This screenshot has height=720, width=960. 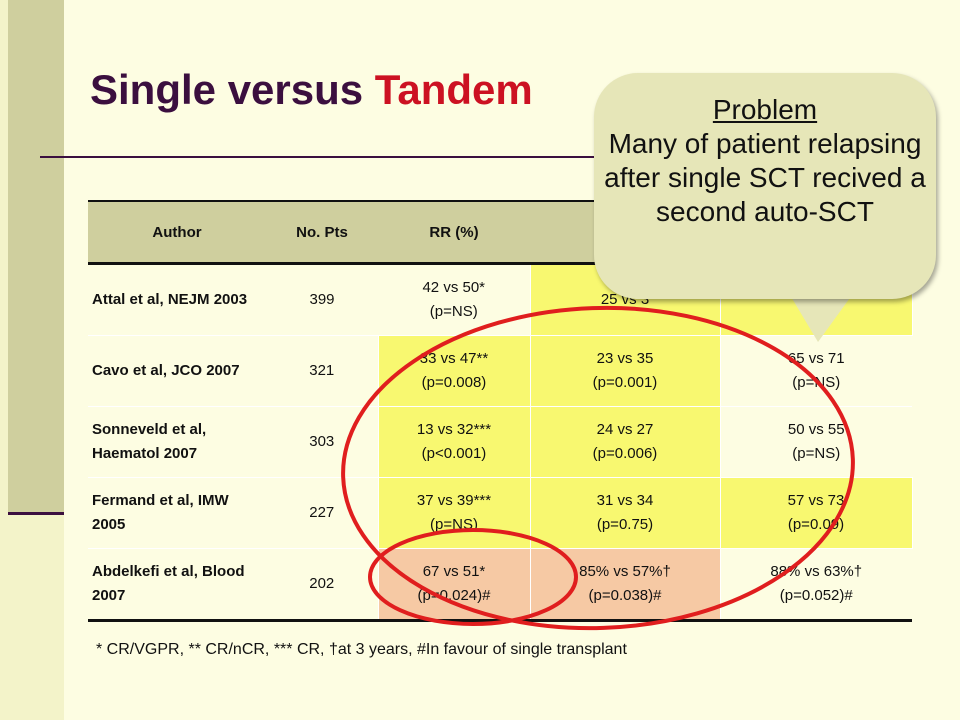 I want to click on row-rr-value: 13 vs 32***, so click(x=454, y=429).